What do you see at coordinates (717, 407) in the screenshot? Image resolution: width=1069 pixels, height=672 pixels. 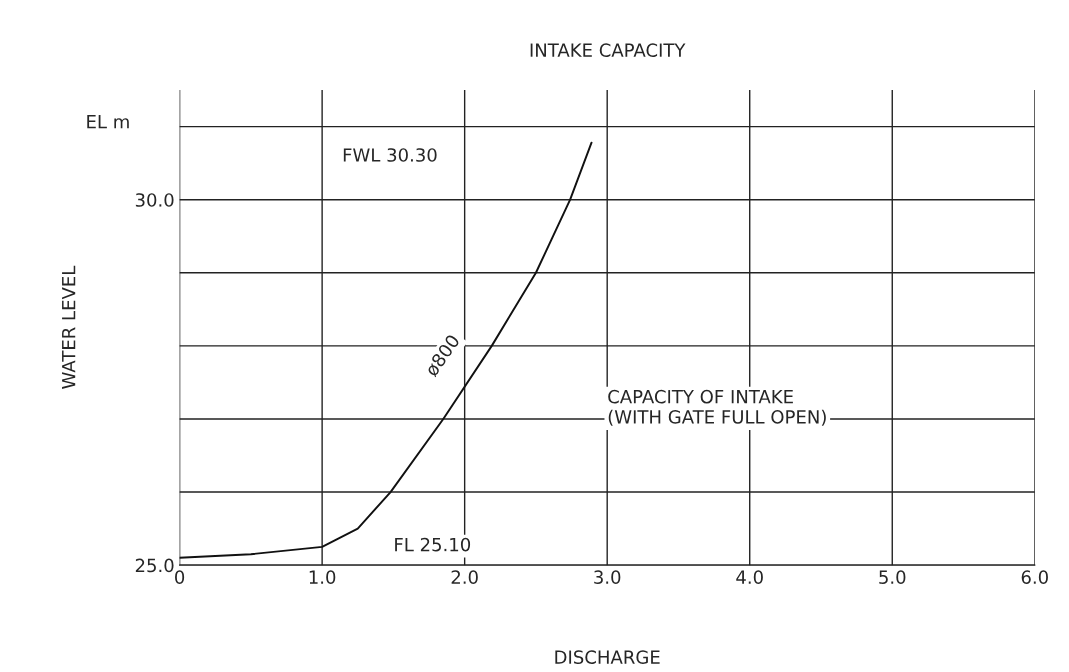 I see `annotation: CAPACITY OF INTAKE (WITH GATE FULL OPEN)` at bounding box center [717, 407].